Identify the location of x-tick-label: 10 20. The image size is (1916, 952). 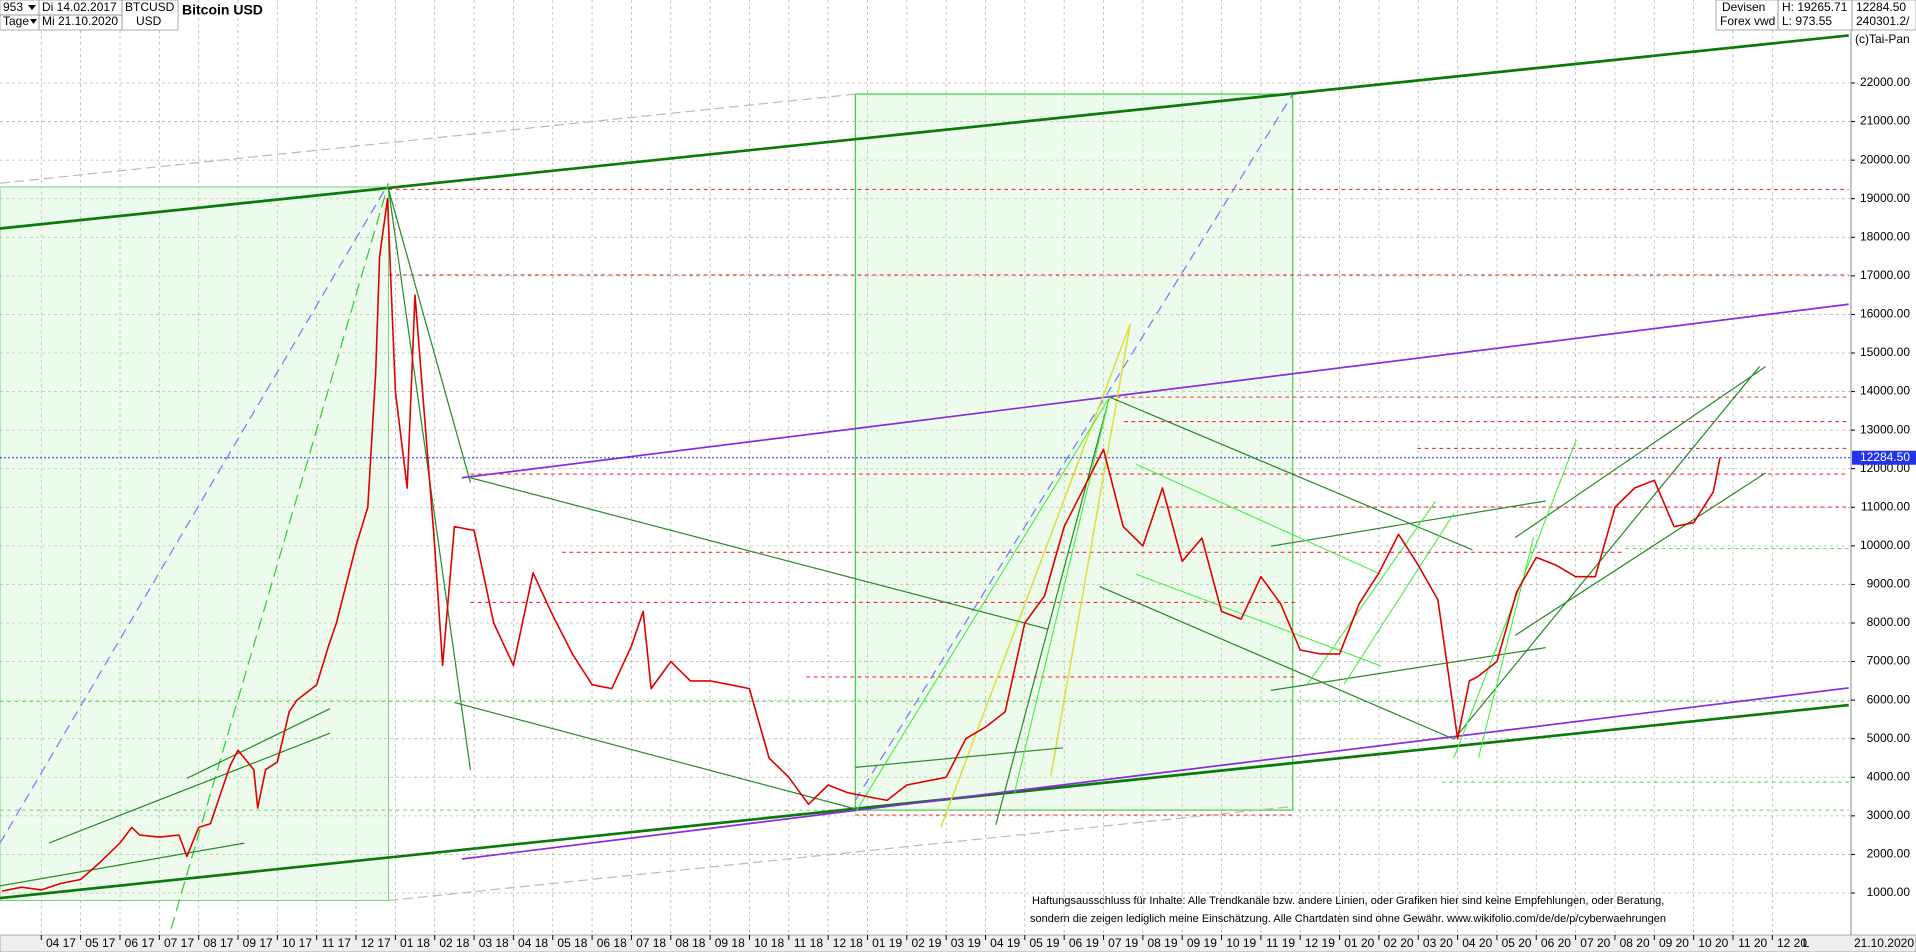
(1713, 943).